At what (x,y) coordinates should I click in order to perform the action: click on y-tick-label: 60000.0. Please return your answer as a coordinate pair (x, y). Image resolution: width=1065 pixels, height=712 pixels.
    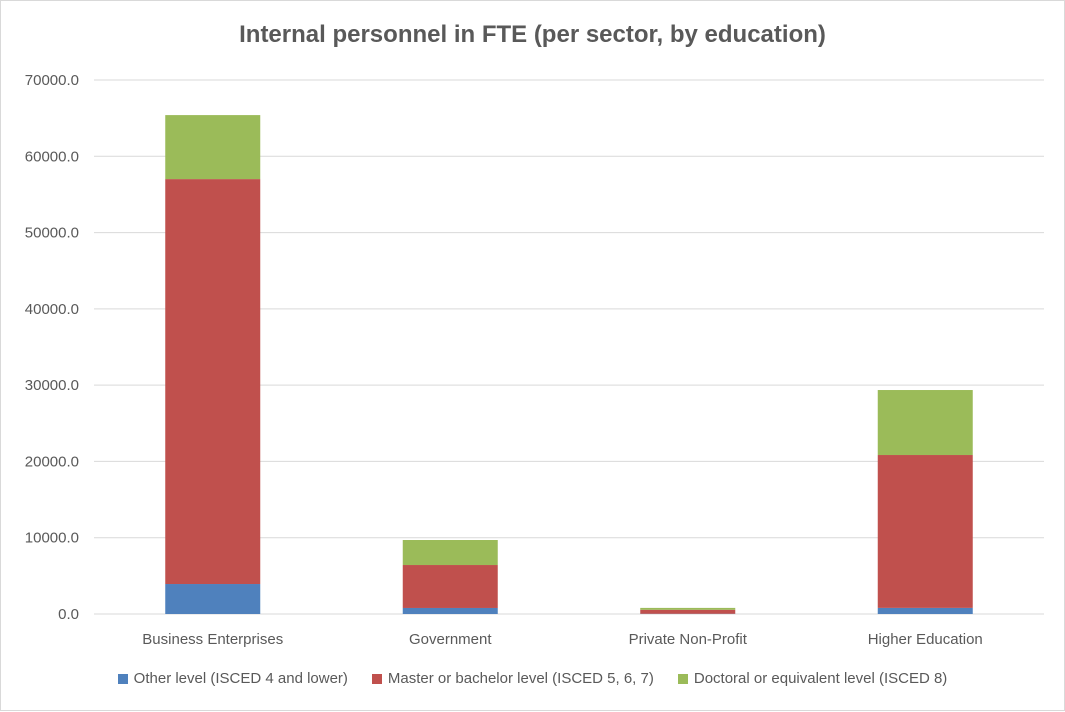
    Looking at the image, I should click on (52, 156).